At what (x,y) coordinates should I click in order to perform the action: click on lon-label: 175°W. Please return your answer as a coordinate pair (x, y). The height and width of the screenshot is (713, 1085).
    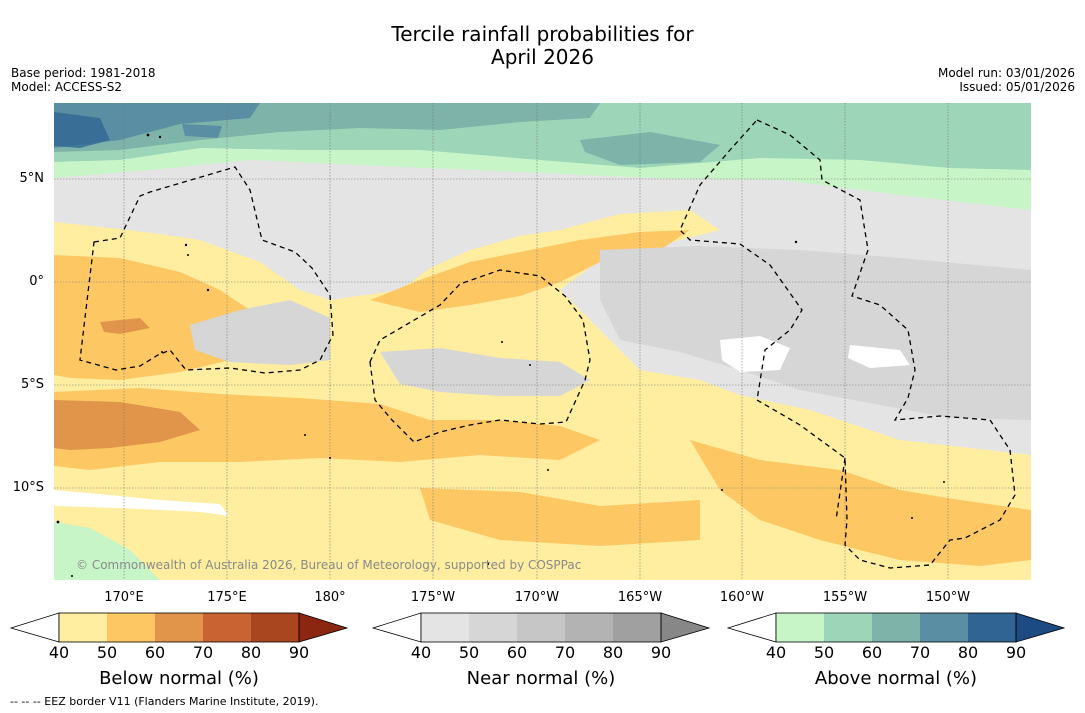
    Looking at the image, I should click on (433, 597).